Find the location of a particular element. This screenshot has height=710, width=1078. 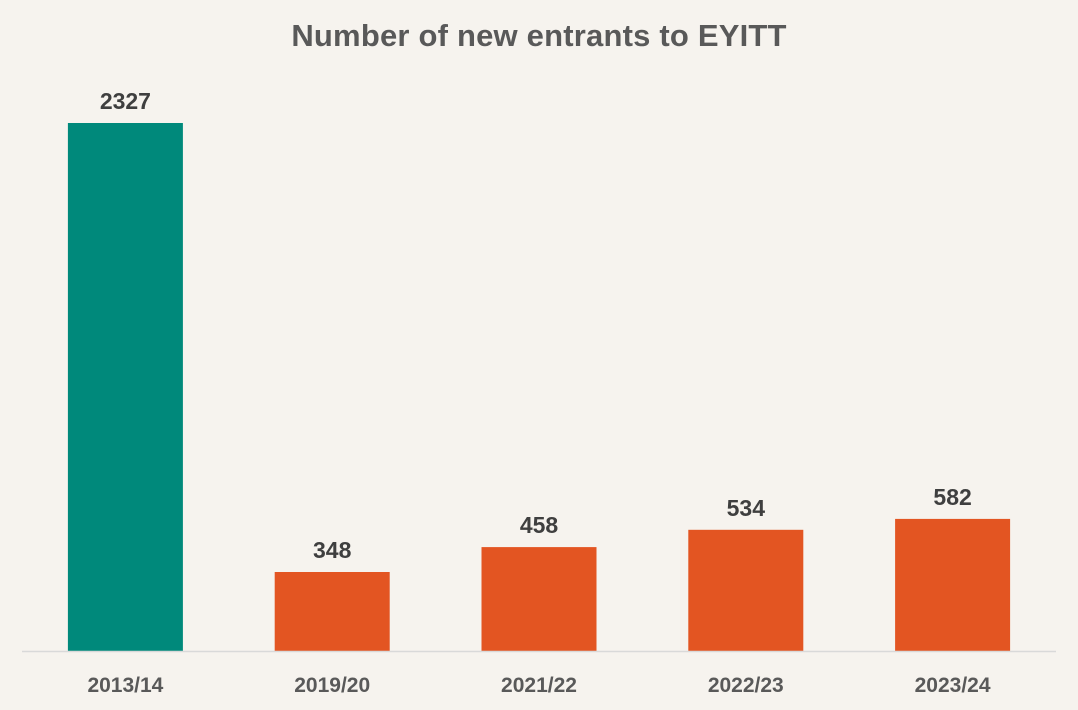

data-label-2019-20: 348 is located at coordinates (332, 550).